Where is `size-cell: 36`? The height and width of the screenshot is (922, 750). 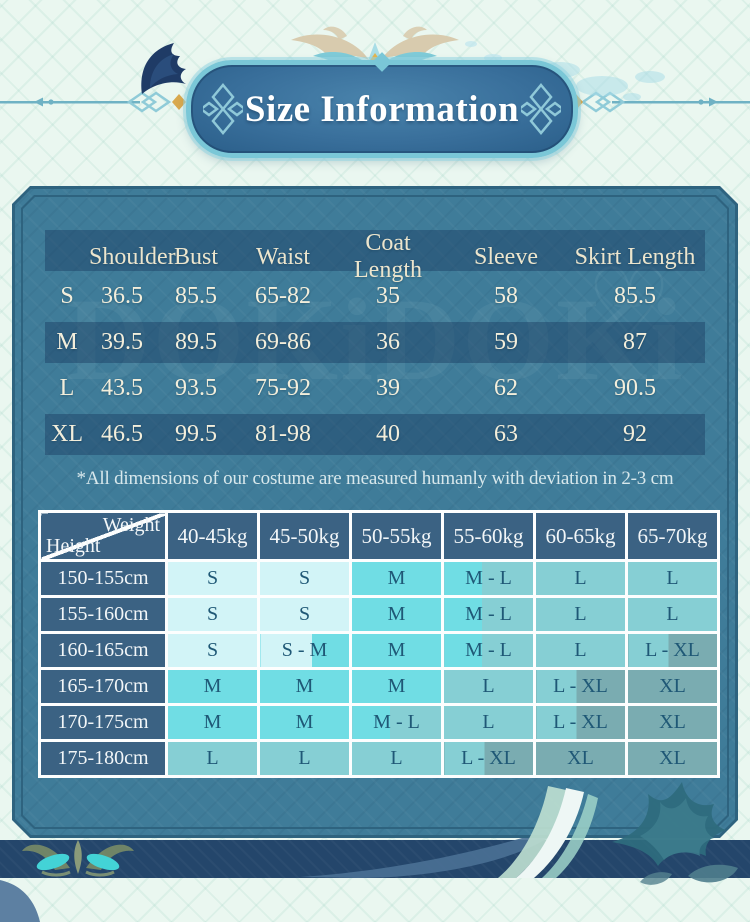
size-cell: 36 is located at coordinates (388, 342).